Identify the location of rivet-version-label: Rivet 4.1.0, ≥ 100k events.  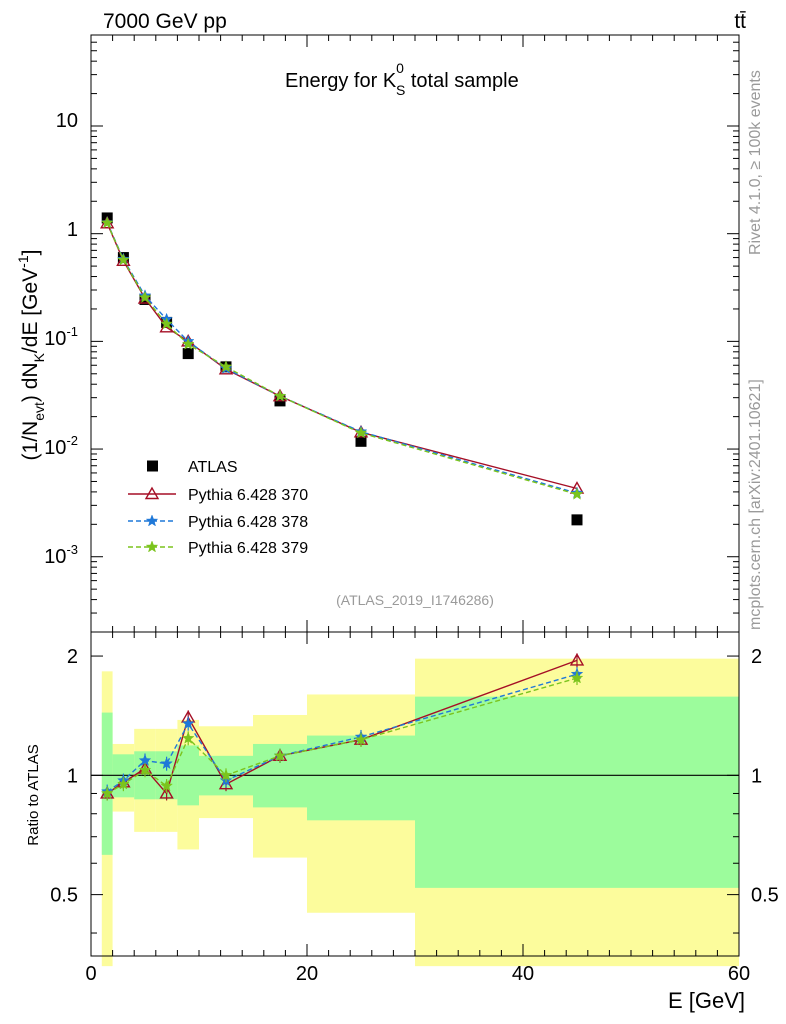
(755, 162).